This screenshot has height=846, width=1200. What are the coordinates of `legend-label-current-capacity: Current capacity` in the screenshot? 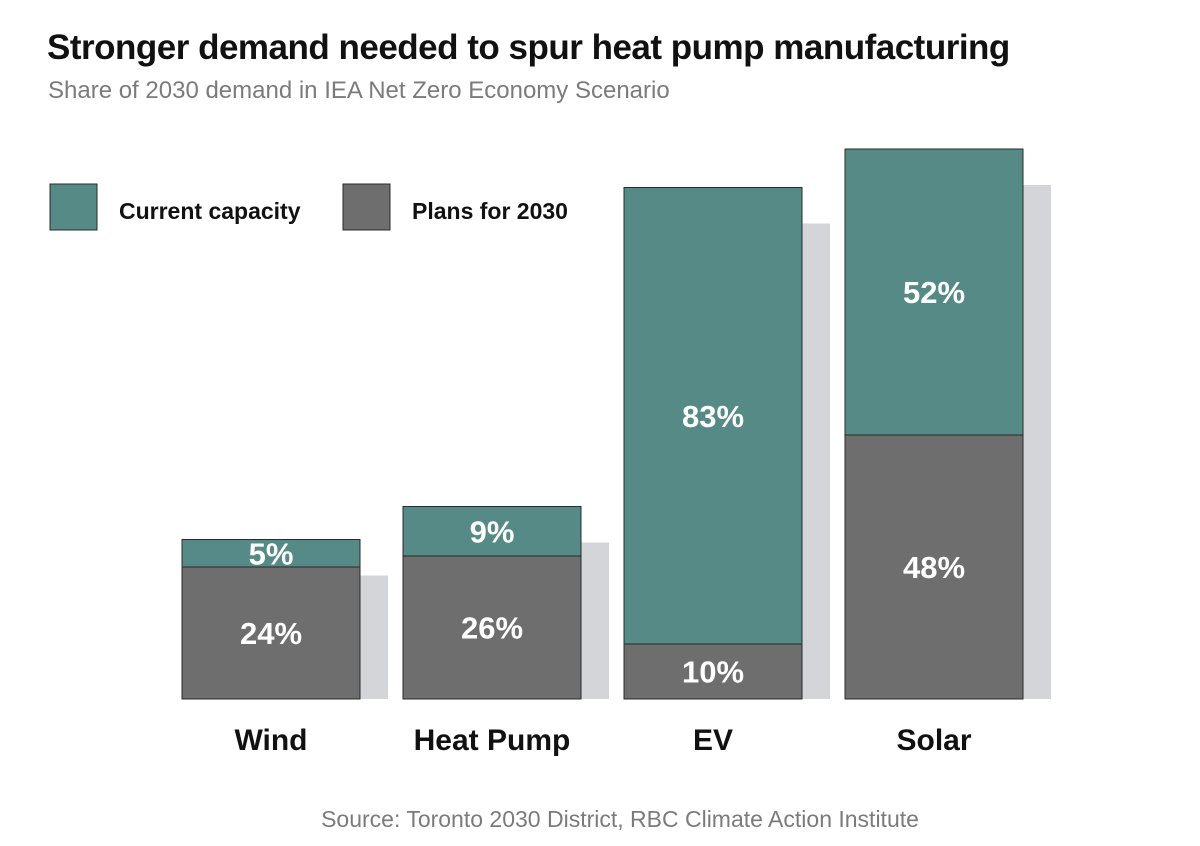 It's located at (210, 211).